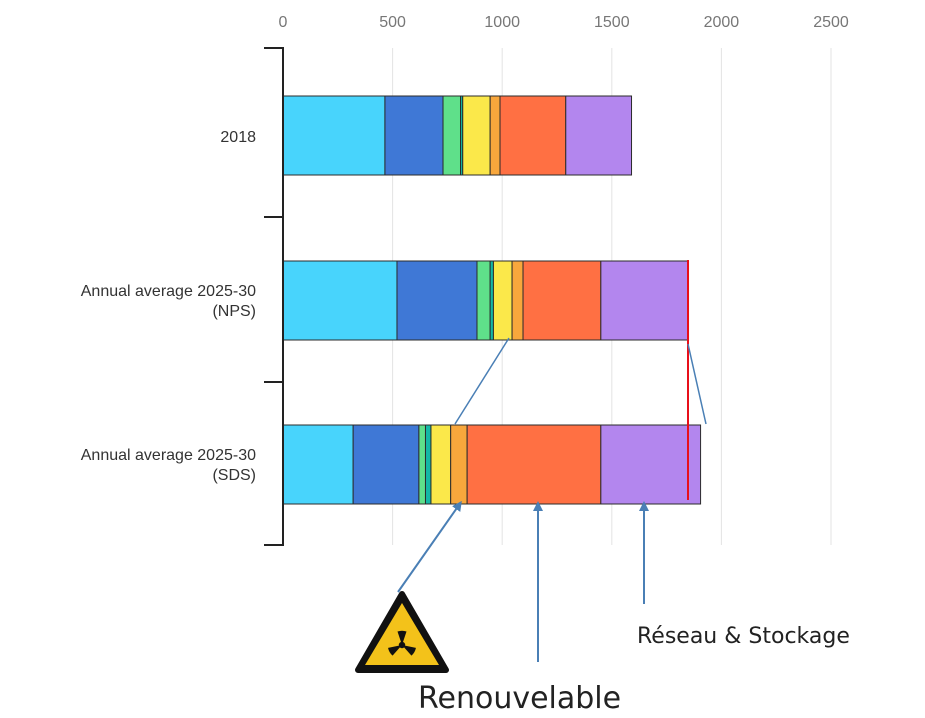 The height and width of the screenshot is (718, 925). Describe the element at coordinates (402, 632) in the screenshot. I see `radioactive-warning-icon` at that location.